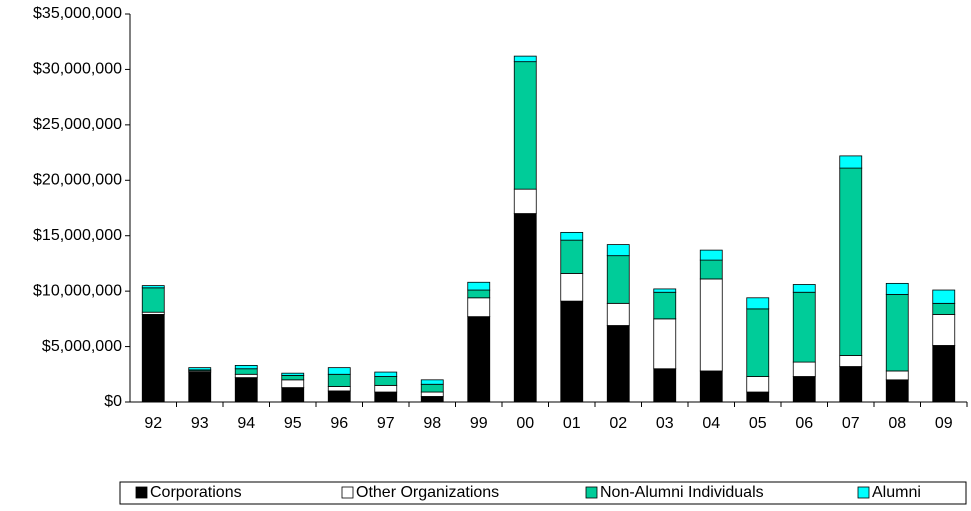 Image resolution: width=971 pixels, height=511 pixels. I want to click on legend-box, so click(543, 493).